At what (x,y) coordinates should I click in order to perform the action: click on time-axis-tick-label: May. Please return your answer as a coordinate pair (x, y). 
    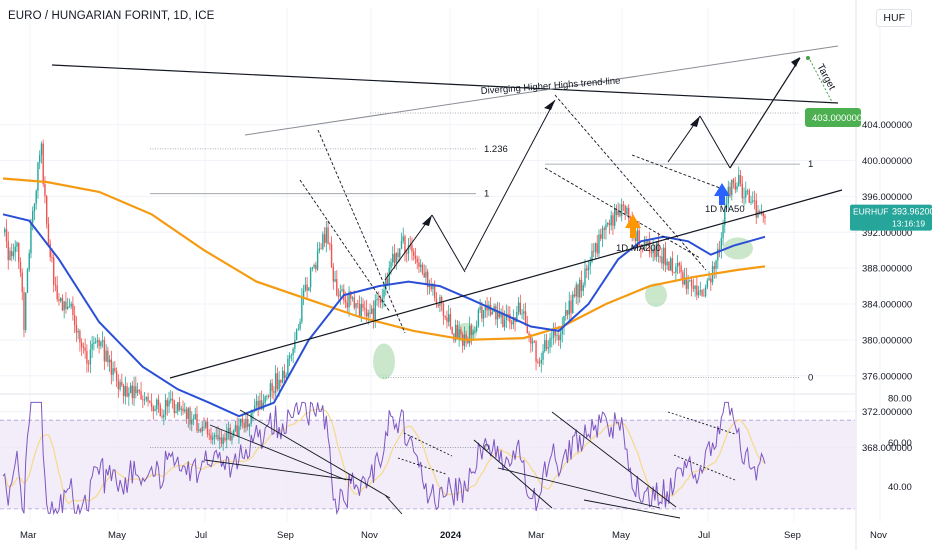
    Looking at the image, I should click on (621, 535).